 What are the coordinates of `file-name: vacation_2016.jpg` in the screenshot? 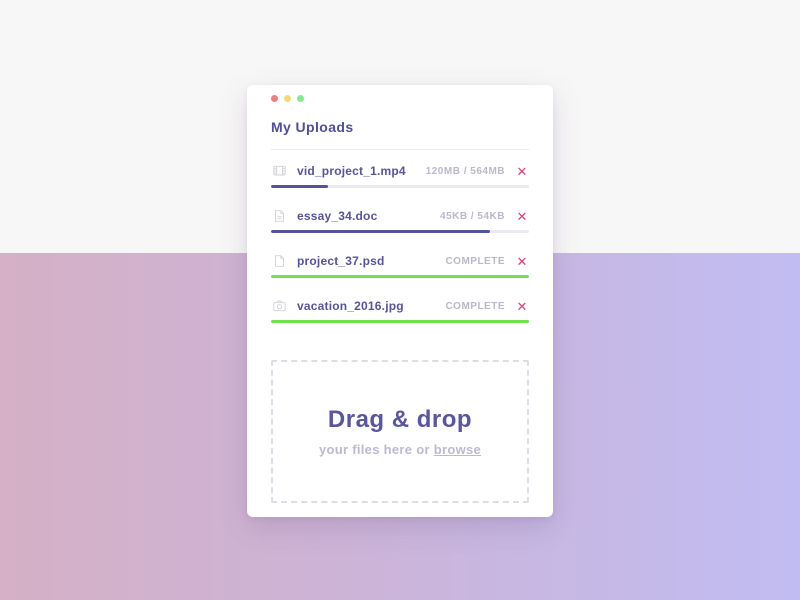 It's located at (350, 306).